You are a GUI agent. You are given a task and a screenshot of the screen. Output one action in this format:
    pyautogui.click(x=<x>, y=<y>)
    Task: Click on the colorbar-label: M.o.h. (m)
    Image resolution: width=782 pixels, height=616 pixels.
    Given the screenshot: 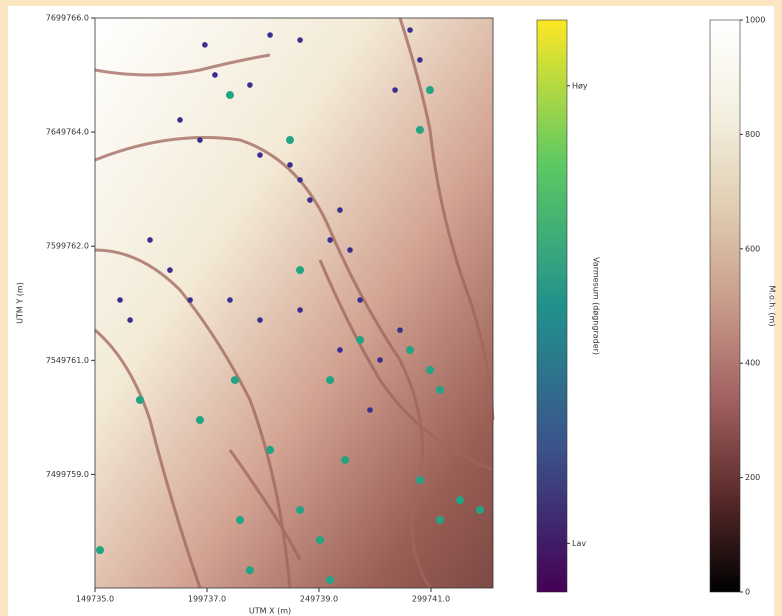 What is the action you would take?
    pyautogui.click(x=772, y=306)
    